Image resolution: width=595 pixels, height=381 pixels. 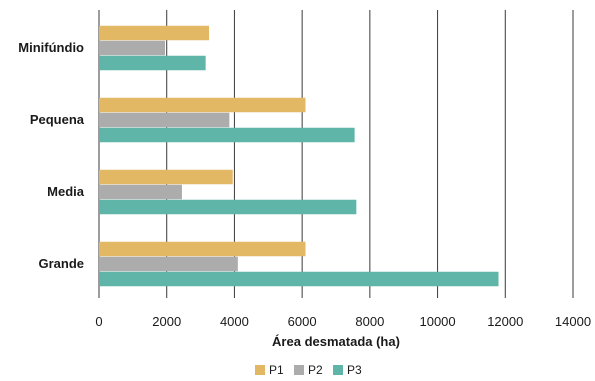 I want to click on x-tick-label-6000: 6000, so click(x=302, y=321).